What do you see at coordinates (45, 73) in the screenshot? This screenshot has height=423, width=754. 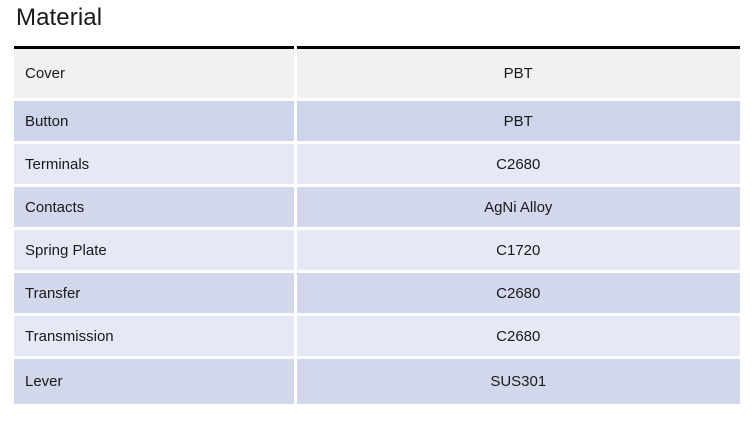 I see `row-label-text: Cover` at bounding box center [45, 73].